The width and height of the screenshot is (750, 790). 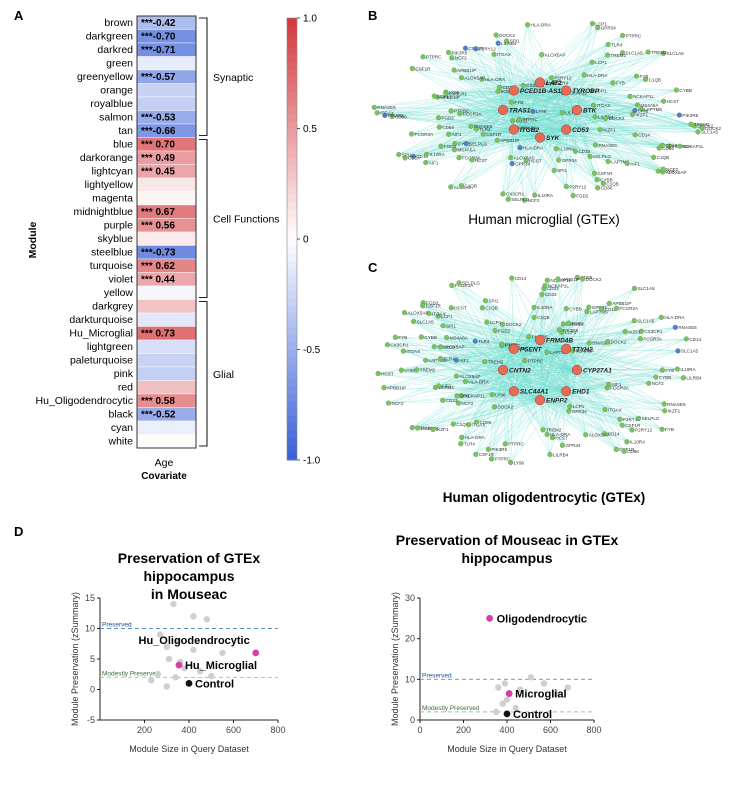 I want to click on panel-letter-a: A, so click(x=19, y=15).